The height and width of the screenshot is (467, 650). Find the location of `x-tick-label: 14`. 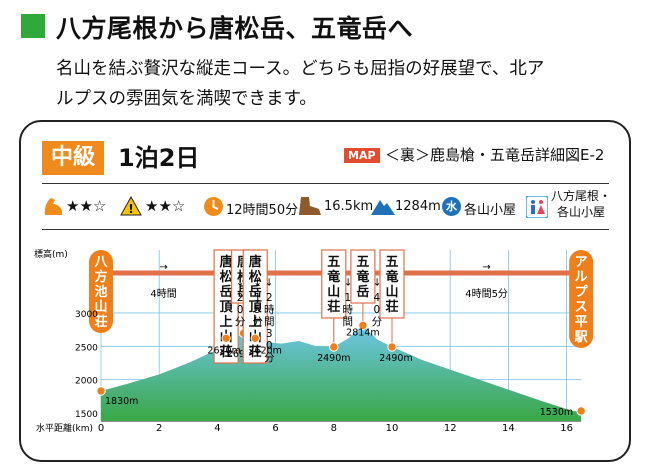

x-tick-label: 14 is located at coordinates (508, 428).